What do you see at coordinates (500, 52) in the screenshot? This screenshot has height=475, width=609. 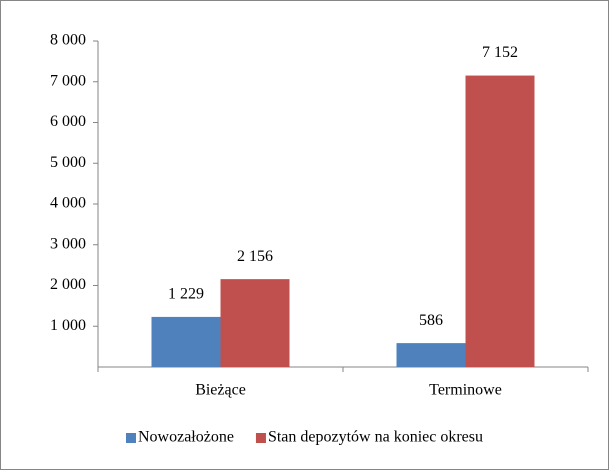 I see `data-label: 7 152` at bounding box center [500, 52].